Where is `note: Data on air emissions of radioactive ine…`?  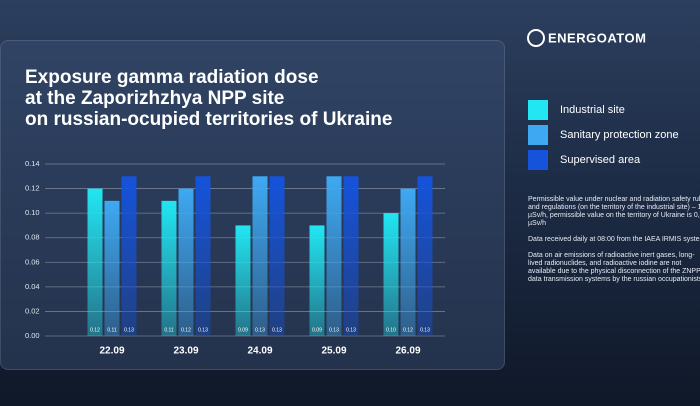 note: Data on air emissions of radioactive ine… is located at coordinates (614, 267).